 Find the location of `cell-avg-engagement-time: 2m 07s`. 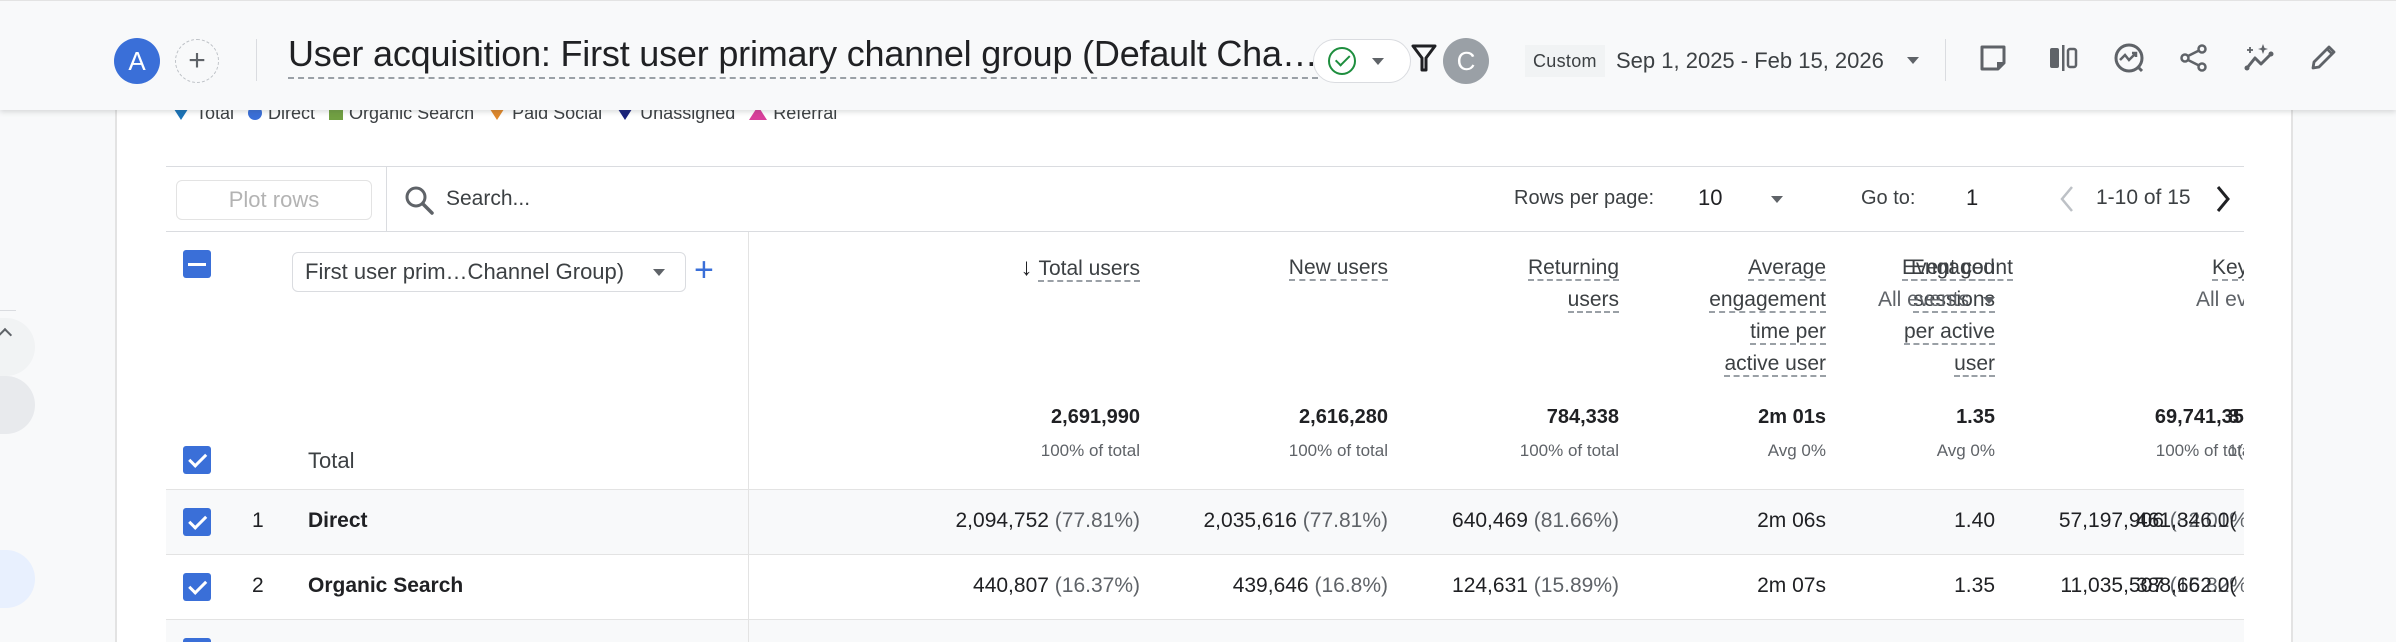

cell-avg-engagement-time: 2m 07s is located at coordinates (1791, 585).